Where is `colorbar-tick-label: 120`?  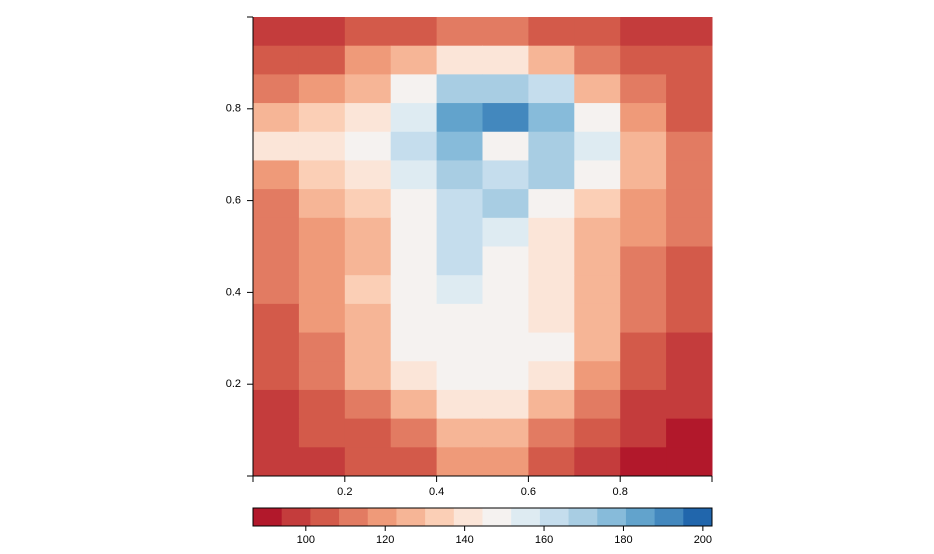
colorbar-tick-label: 120 is located at coordinates (385, 540).